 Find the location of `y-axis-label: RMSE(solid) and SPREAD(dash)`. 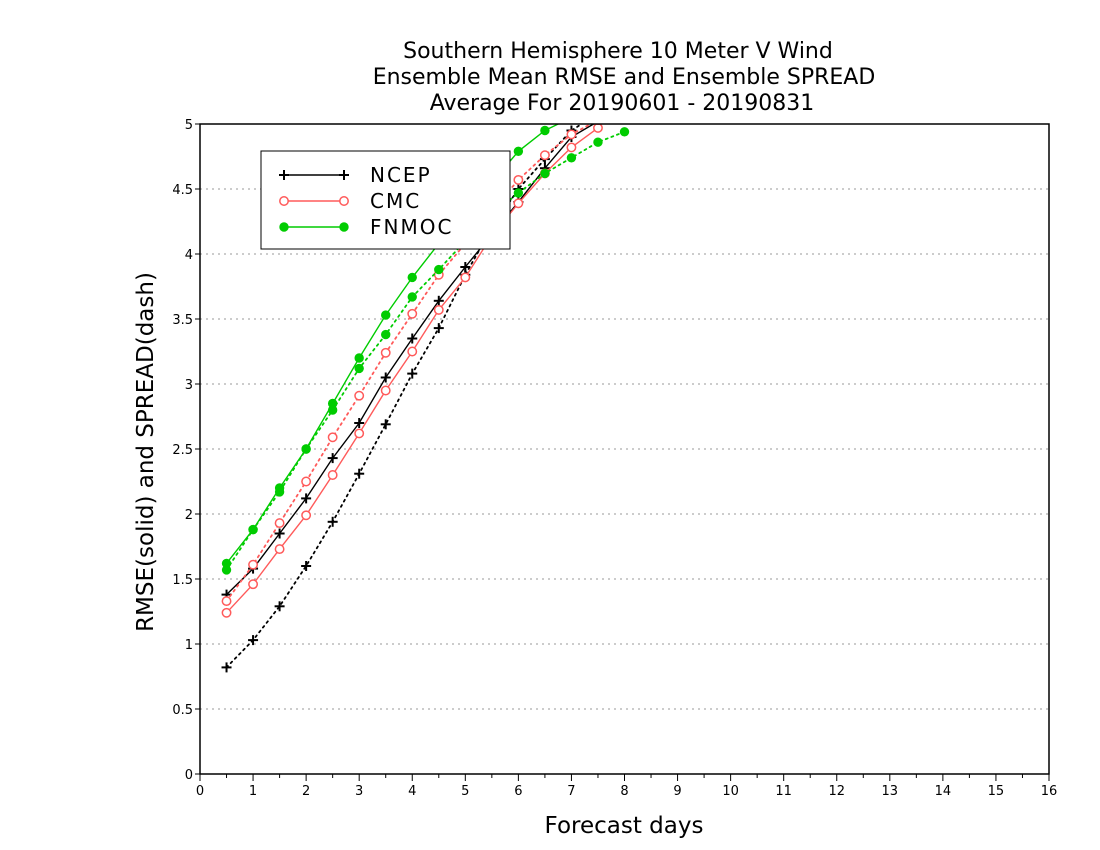

y-axis-label: RMSE(solid) and SPREAD(dash) is located at coordinates (146, 452).